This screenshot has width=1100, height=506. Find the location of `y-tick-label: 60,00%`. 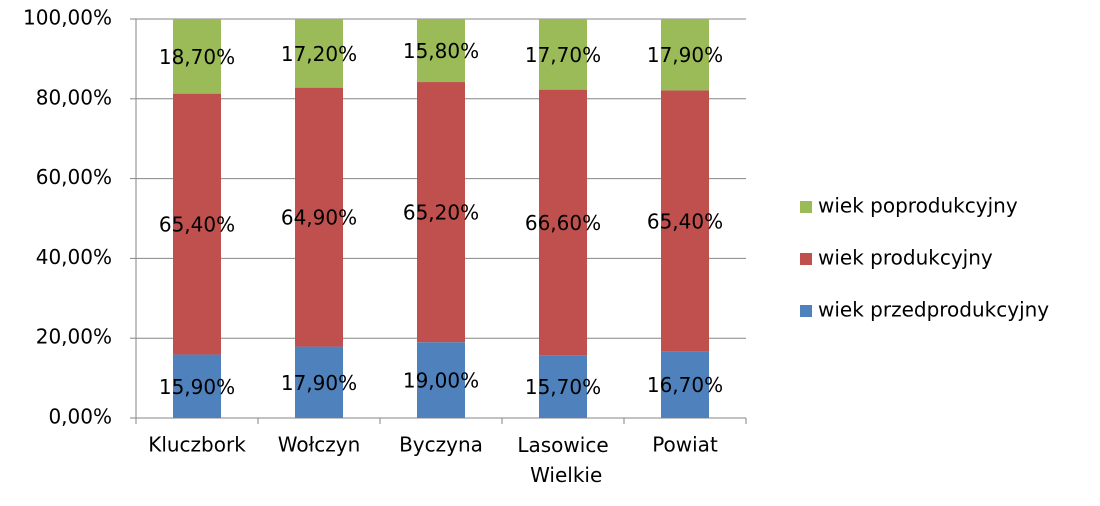

y-tick-label: 60,00% is located at coordinates (74, 177).